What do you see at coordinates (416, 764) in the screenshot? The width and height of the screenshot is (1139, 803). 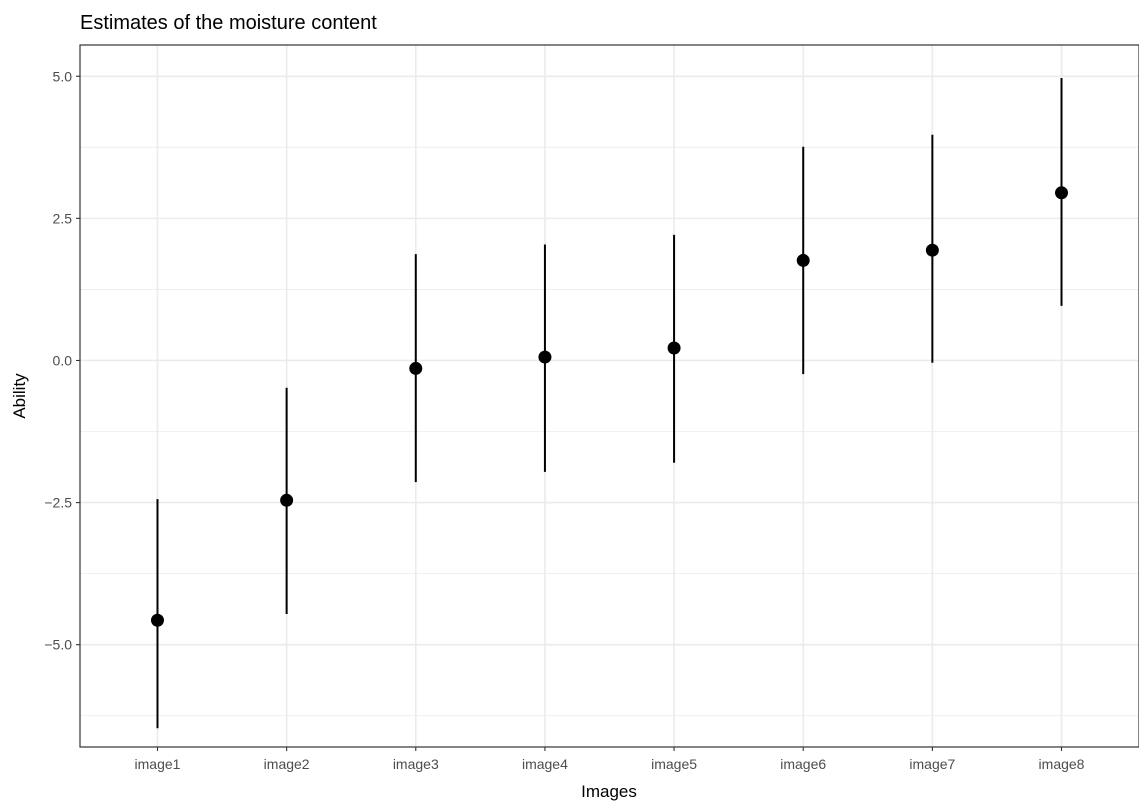 I see `x-tick-label: image3` at bounding box center [416, 764].